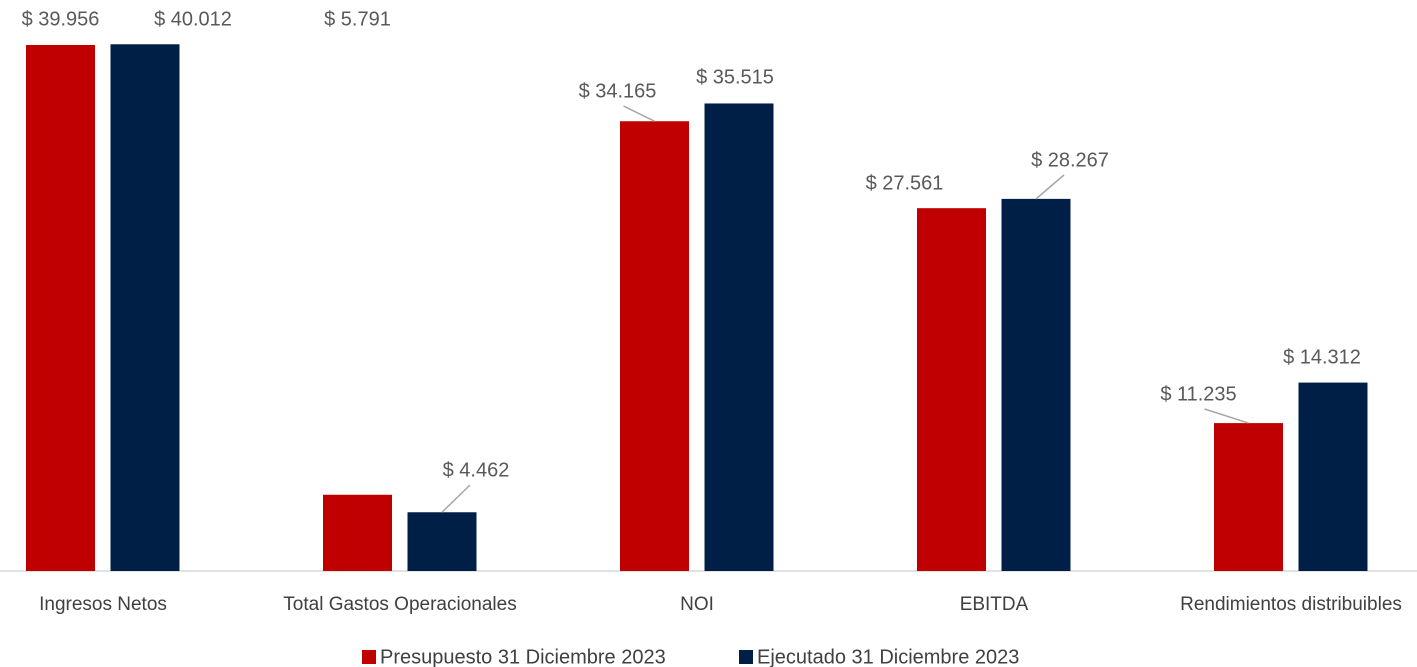 Image resolution: width=1417 pixels, height=667 pixels. Describe the element at coordinates (1322, 357) in the screenshot. I see `data-label: $ 14.312` at that location.